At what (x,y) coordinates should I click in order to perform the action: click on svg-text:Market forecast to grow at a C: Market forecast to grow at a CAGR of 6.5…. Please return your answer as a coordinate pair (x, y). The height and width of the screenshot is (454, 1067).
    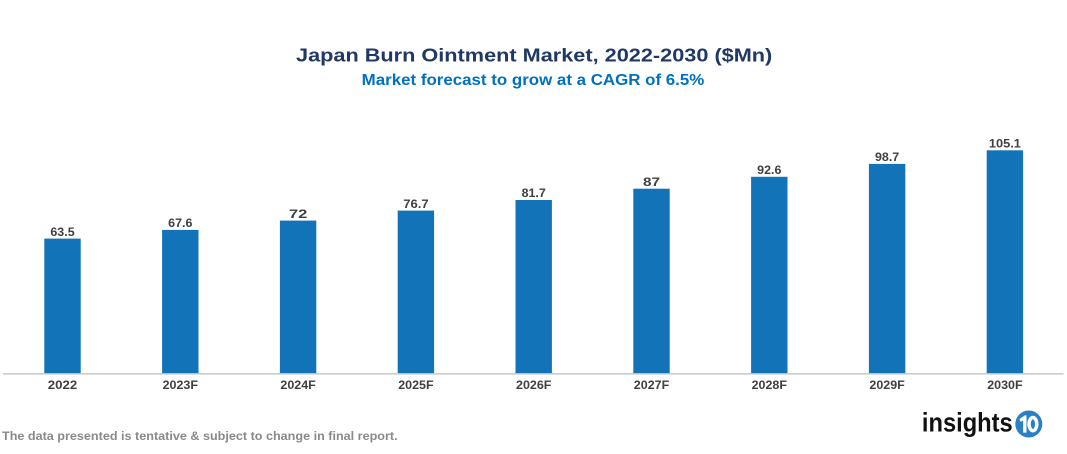
    Looking at the image, I should click on (533, 80).